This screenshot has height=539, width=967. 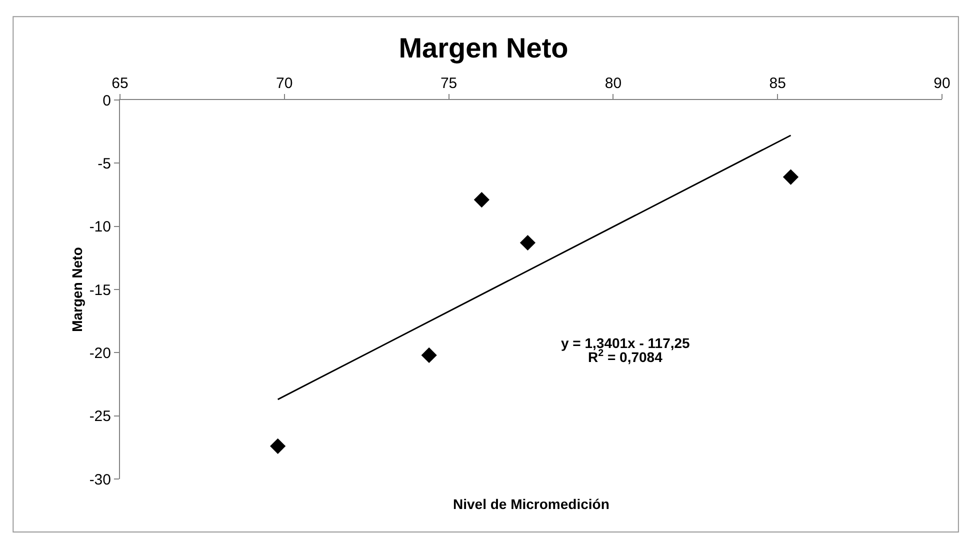 I want to click on x-axis-title: Nivel de Micromedición, so click(x=531, y=504).